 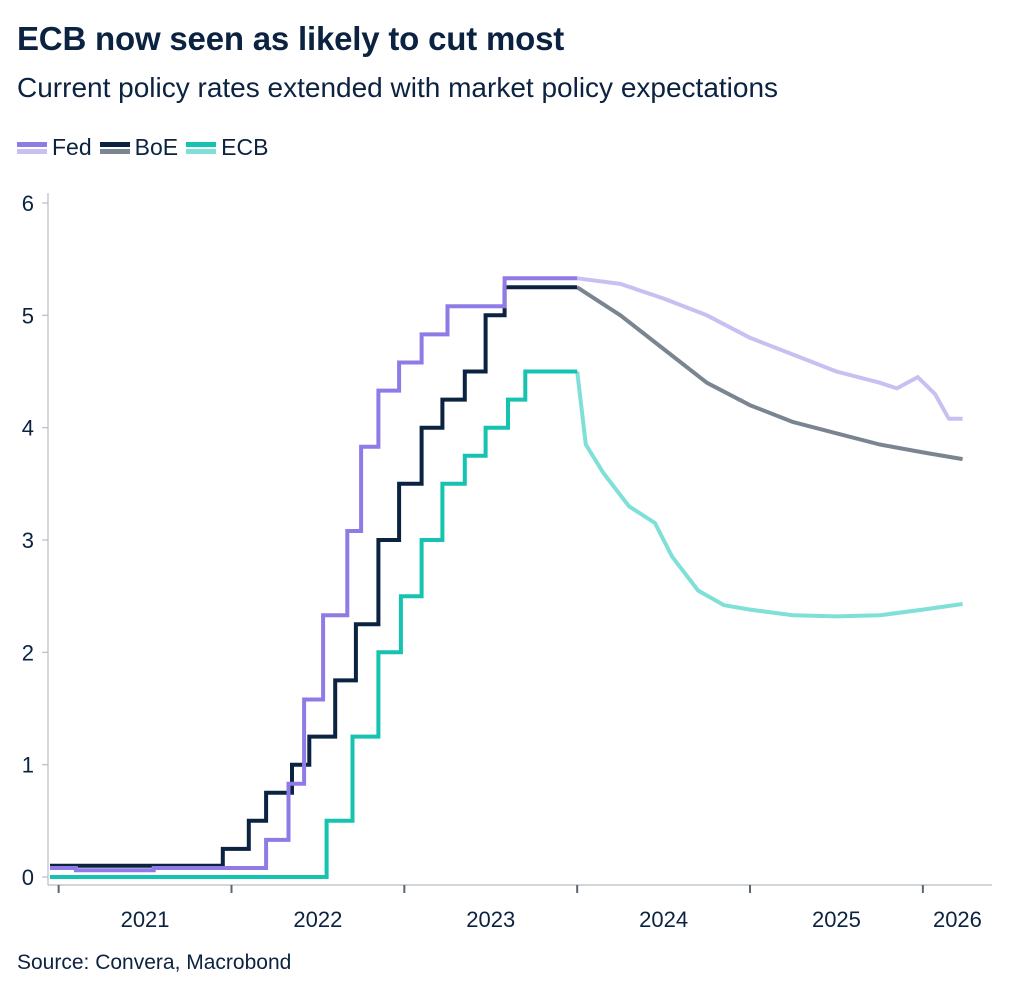 What do you see at coordinates (291, 38) in the screenshot?
I see `chart-title: ECB now seen as likely to cut most` at bounding box center [291, 38].